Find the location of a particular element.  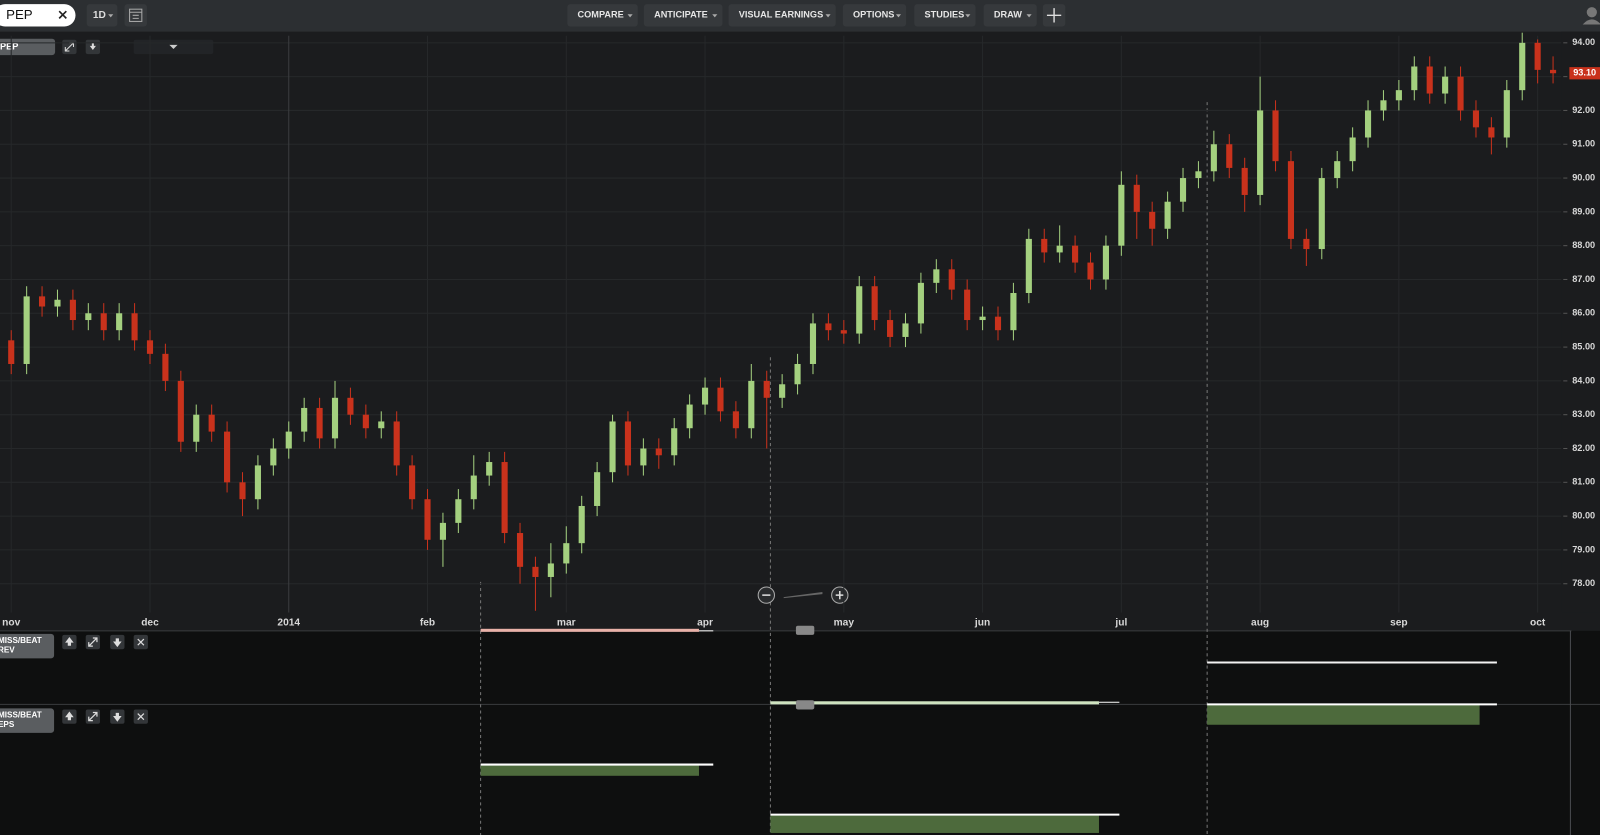

last-price-label: 93.10 is located at coordinates (1584, 73).